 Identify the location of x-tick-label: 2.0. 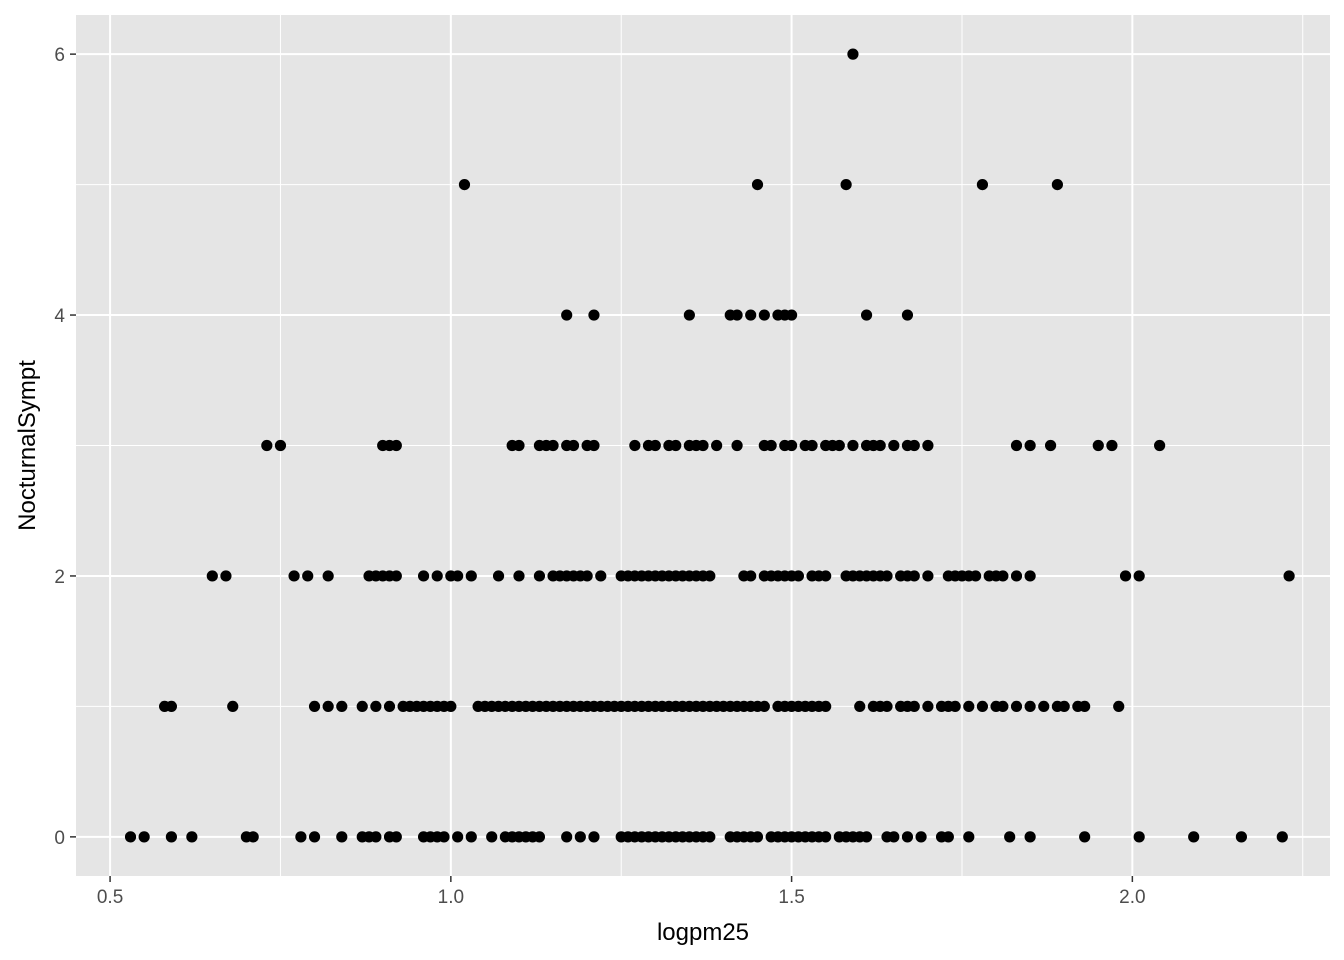
(1132, 897).